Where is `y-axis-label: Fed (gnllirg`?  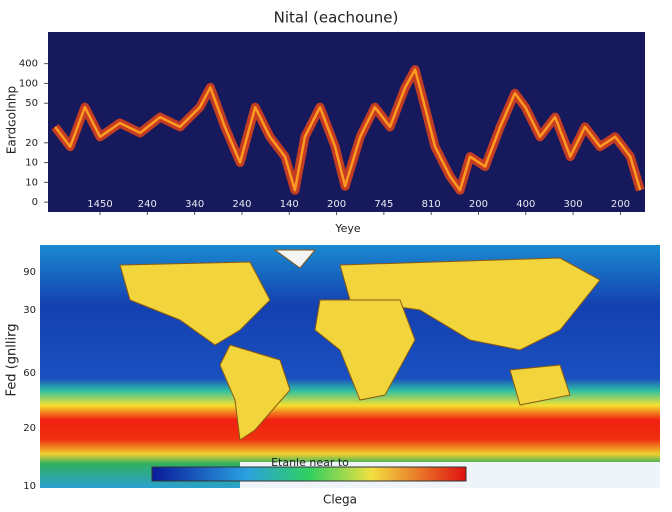
y-axis-label: Fed (gnllirg is located at coordinates (12, 360).